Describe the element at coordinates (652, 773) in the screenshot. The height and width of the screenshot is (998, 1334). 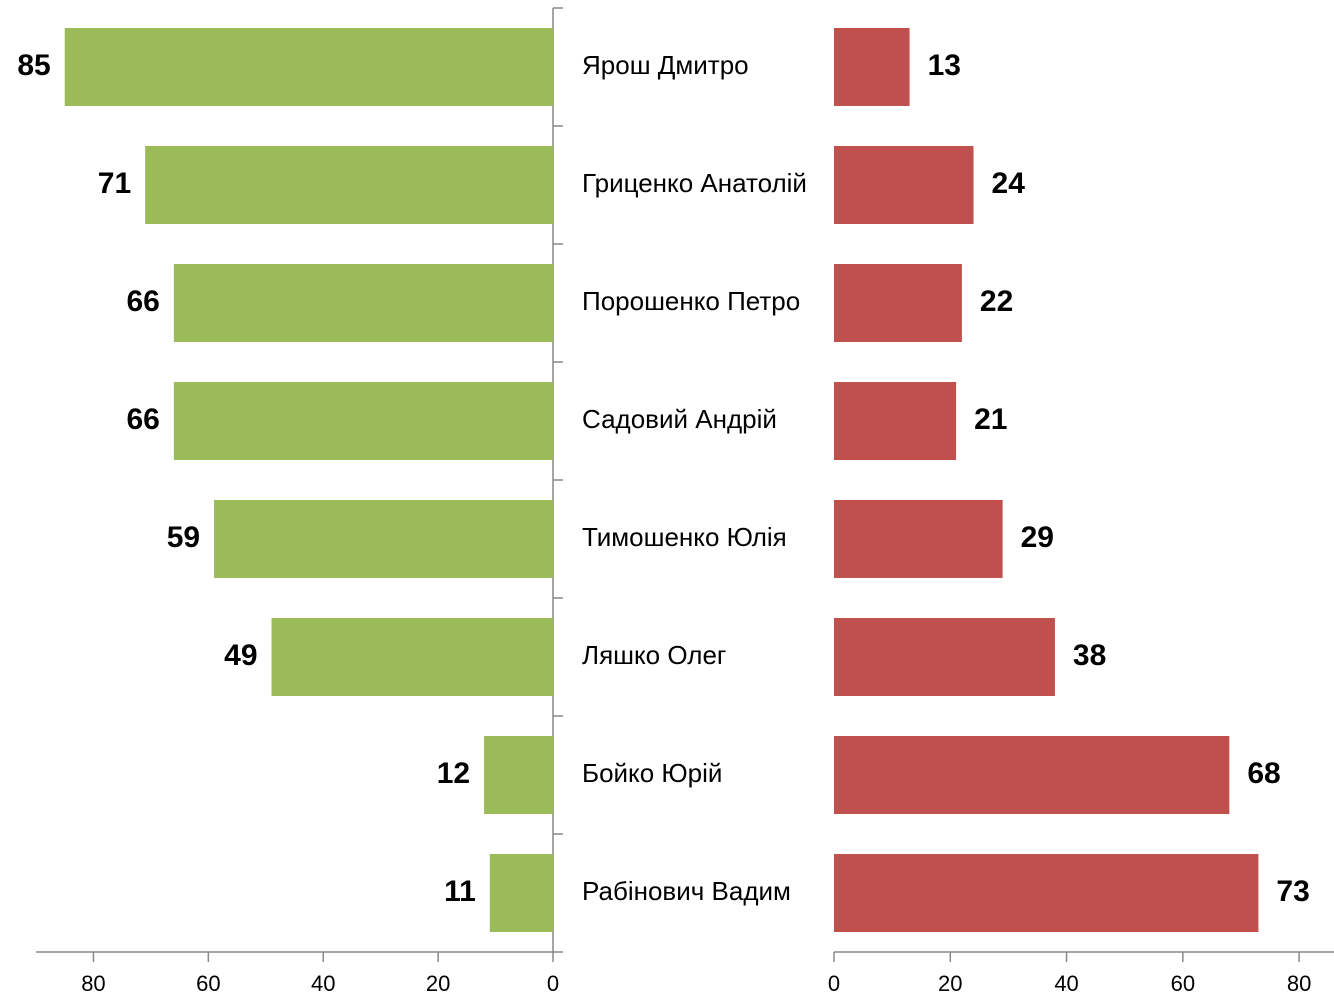
I see `category-label: Бойко Юрій` at that location.